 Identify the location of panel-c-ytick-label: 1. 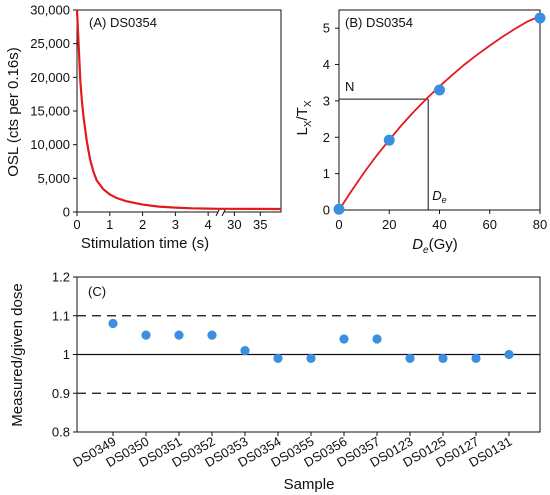
(66, 354).